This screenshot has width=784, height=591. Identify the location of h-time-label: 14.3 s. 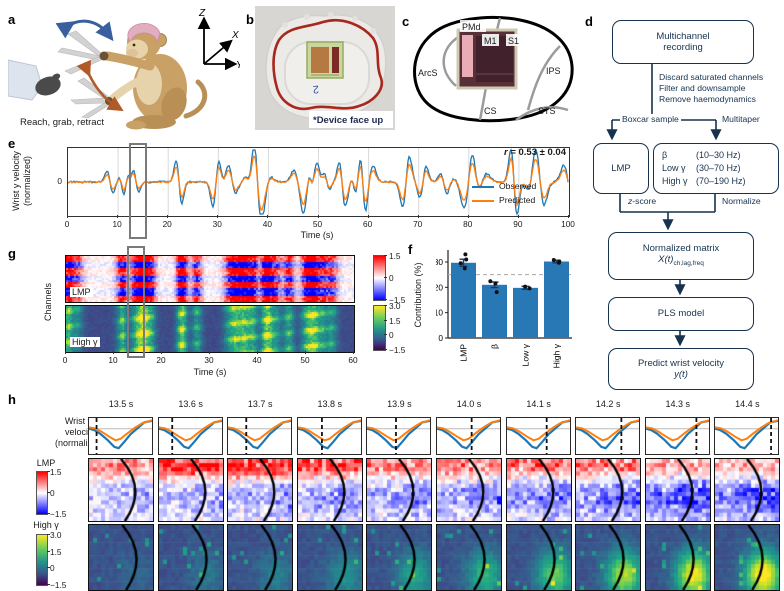
(678, 404).